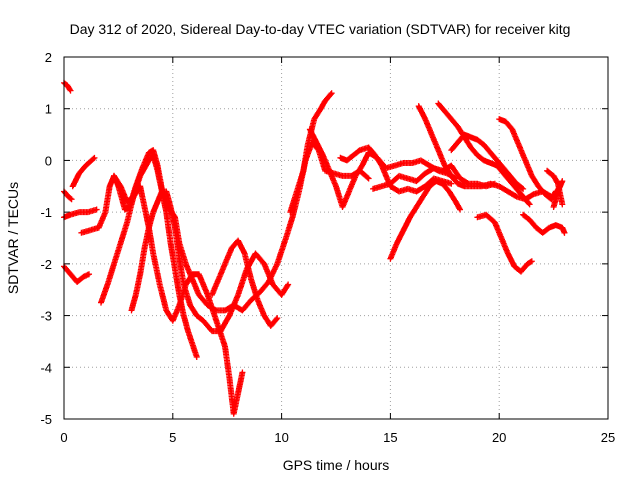 The width and height of the screenshot is (640, 480). What do you see at coordinates (281, 437) in the screenshot?
I see `x-tick-label: 10` at bounding box center [281, 437].